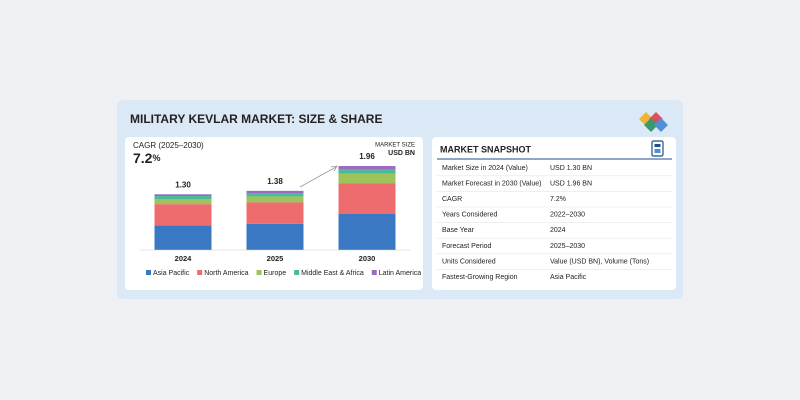 This screenshot has height=400, width=800. Describe the element at coordinates (657, 148) in the screenshot. I see `table-icon` at that location.